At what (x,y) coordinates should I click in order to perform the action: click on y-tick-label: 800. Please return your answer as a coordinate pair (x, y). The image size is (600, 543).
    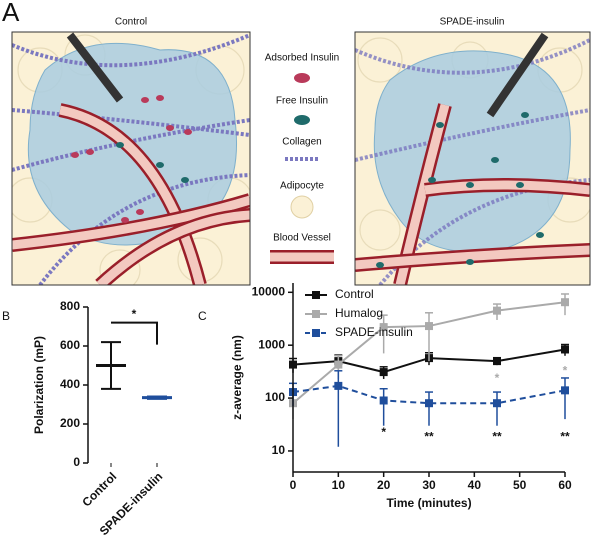
    Looking at the image, I should click on (70, 306).